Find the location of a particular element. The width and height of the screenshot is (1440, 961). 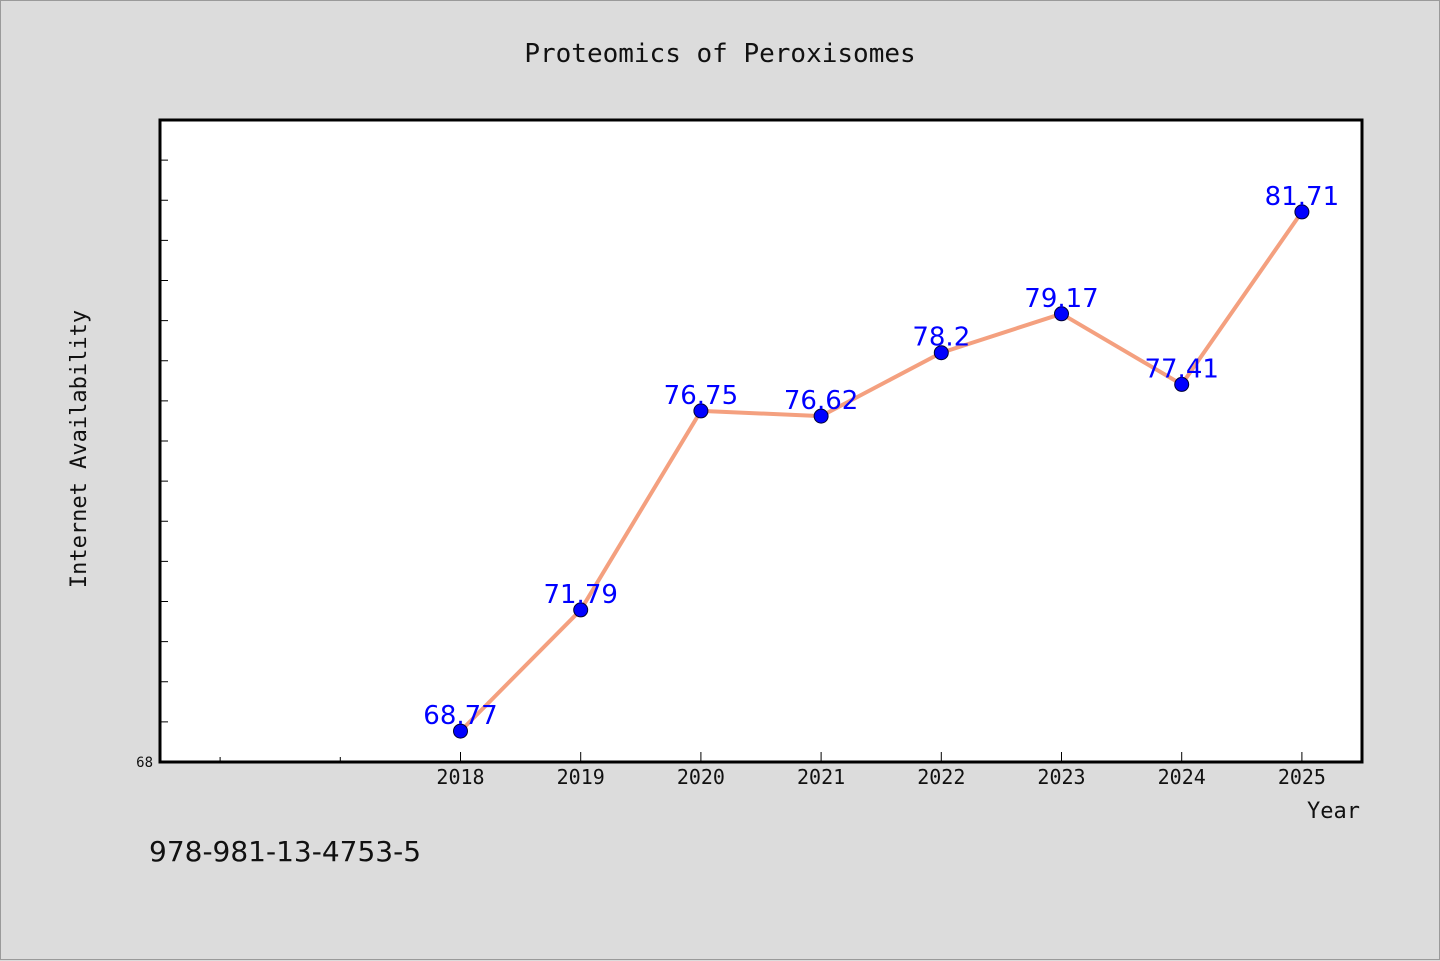

data-label: 77.41 is located at coordinates (1181, 369).